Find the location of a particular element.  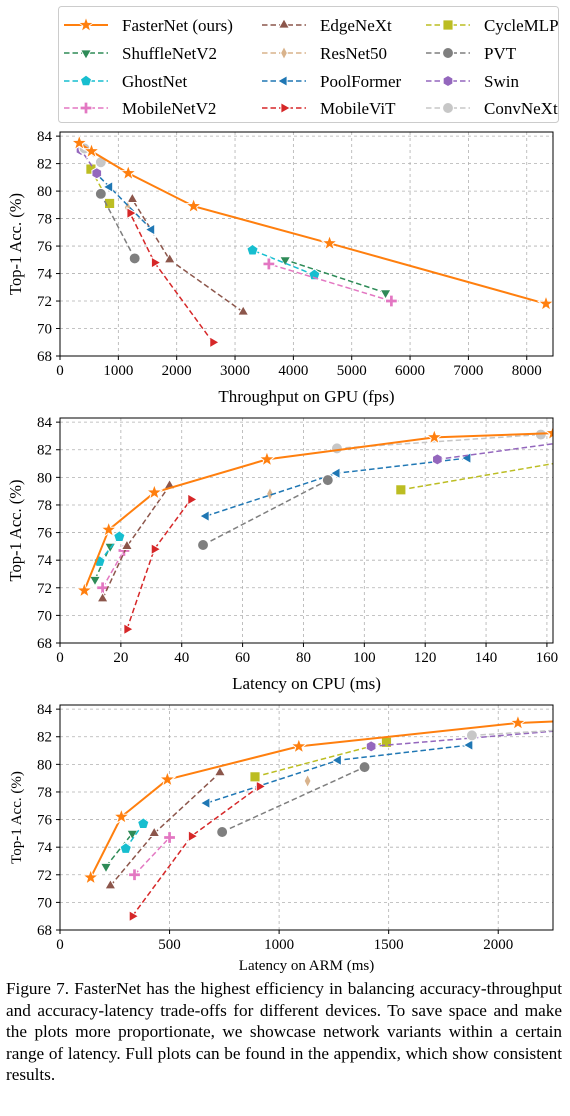

x-tick-label: 4000 is located at coordinates (293, 371).